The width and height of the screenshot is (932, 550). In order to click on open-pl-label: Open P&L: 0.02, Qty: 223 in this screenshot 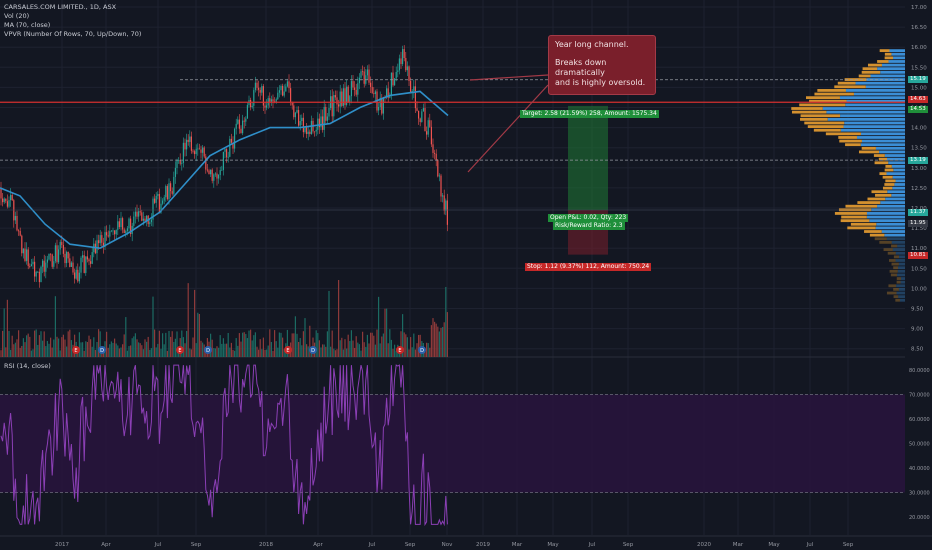, I will do `click(588, 218)`.